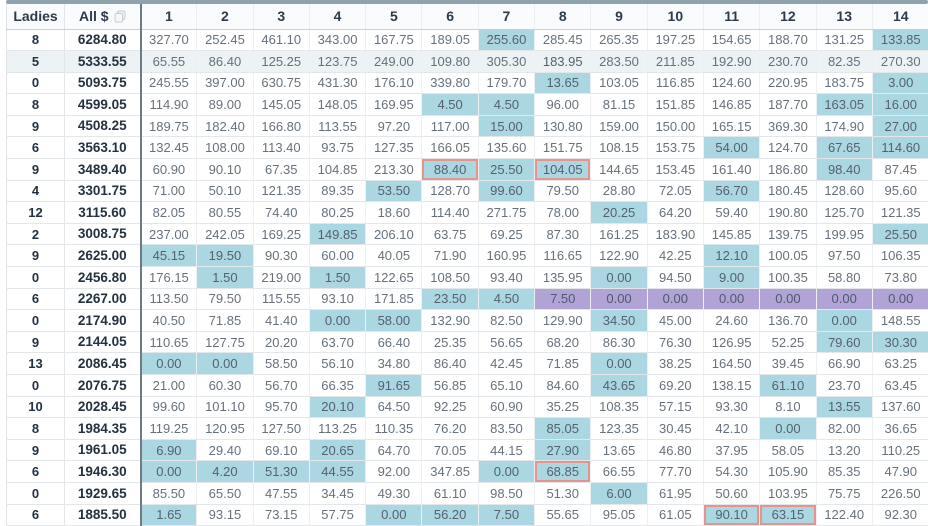  Describe the element at coordinates (563, 493) in the screenshot. I see `cell-value: 51.30` at that location.